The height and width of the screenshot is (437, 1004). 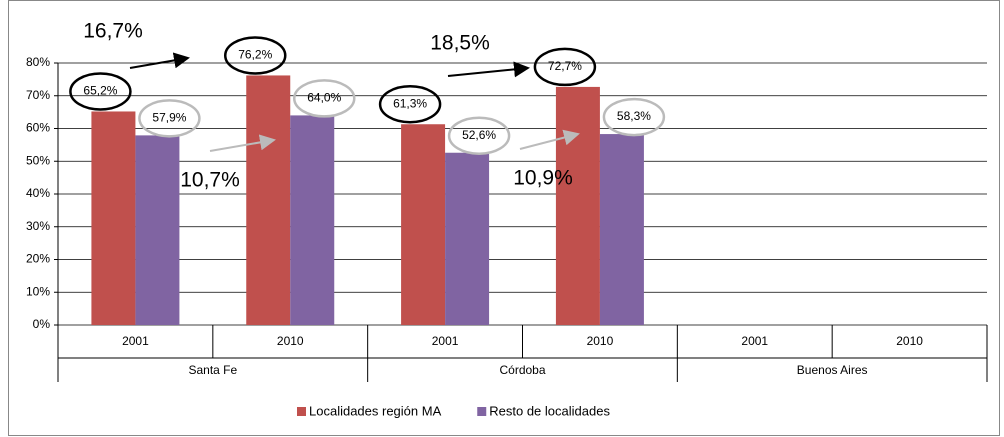 I want to click on data-label: 57,9%, so click(x=169, y=118).